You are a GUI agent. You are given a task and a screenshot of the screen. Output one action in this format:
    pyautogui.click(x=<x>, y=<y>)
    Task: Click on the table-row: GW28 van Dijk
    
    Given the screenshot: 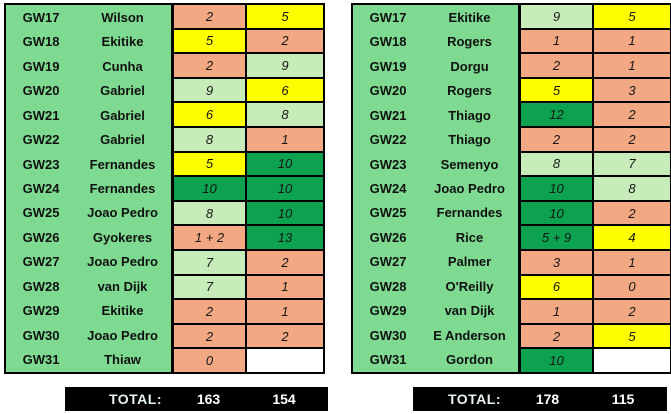 What is the action you would take?
    pyautogui.click(x=88, y=286)
    